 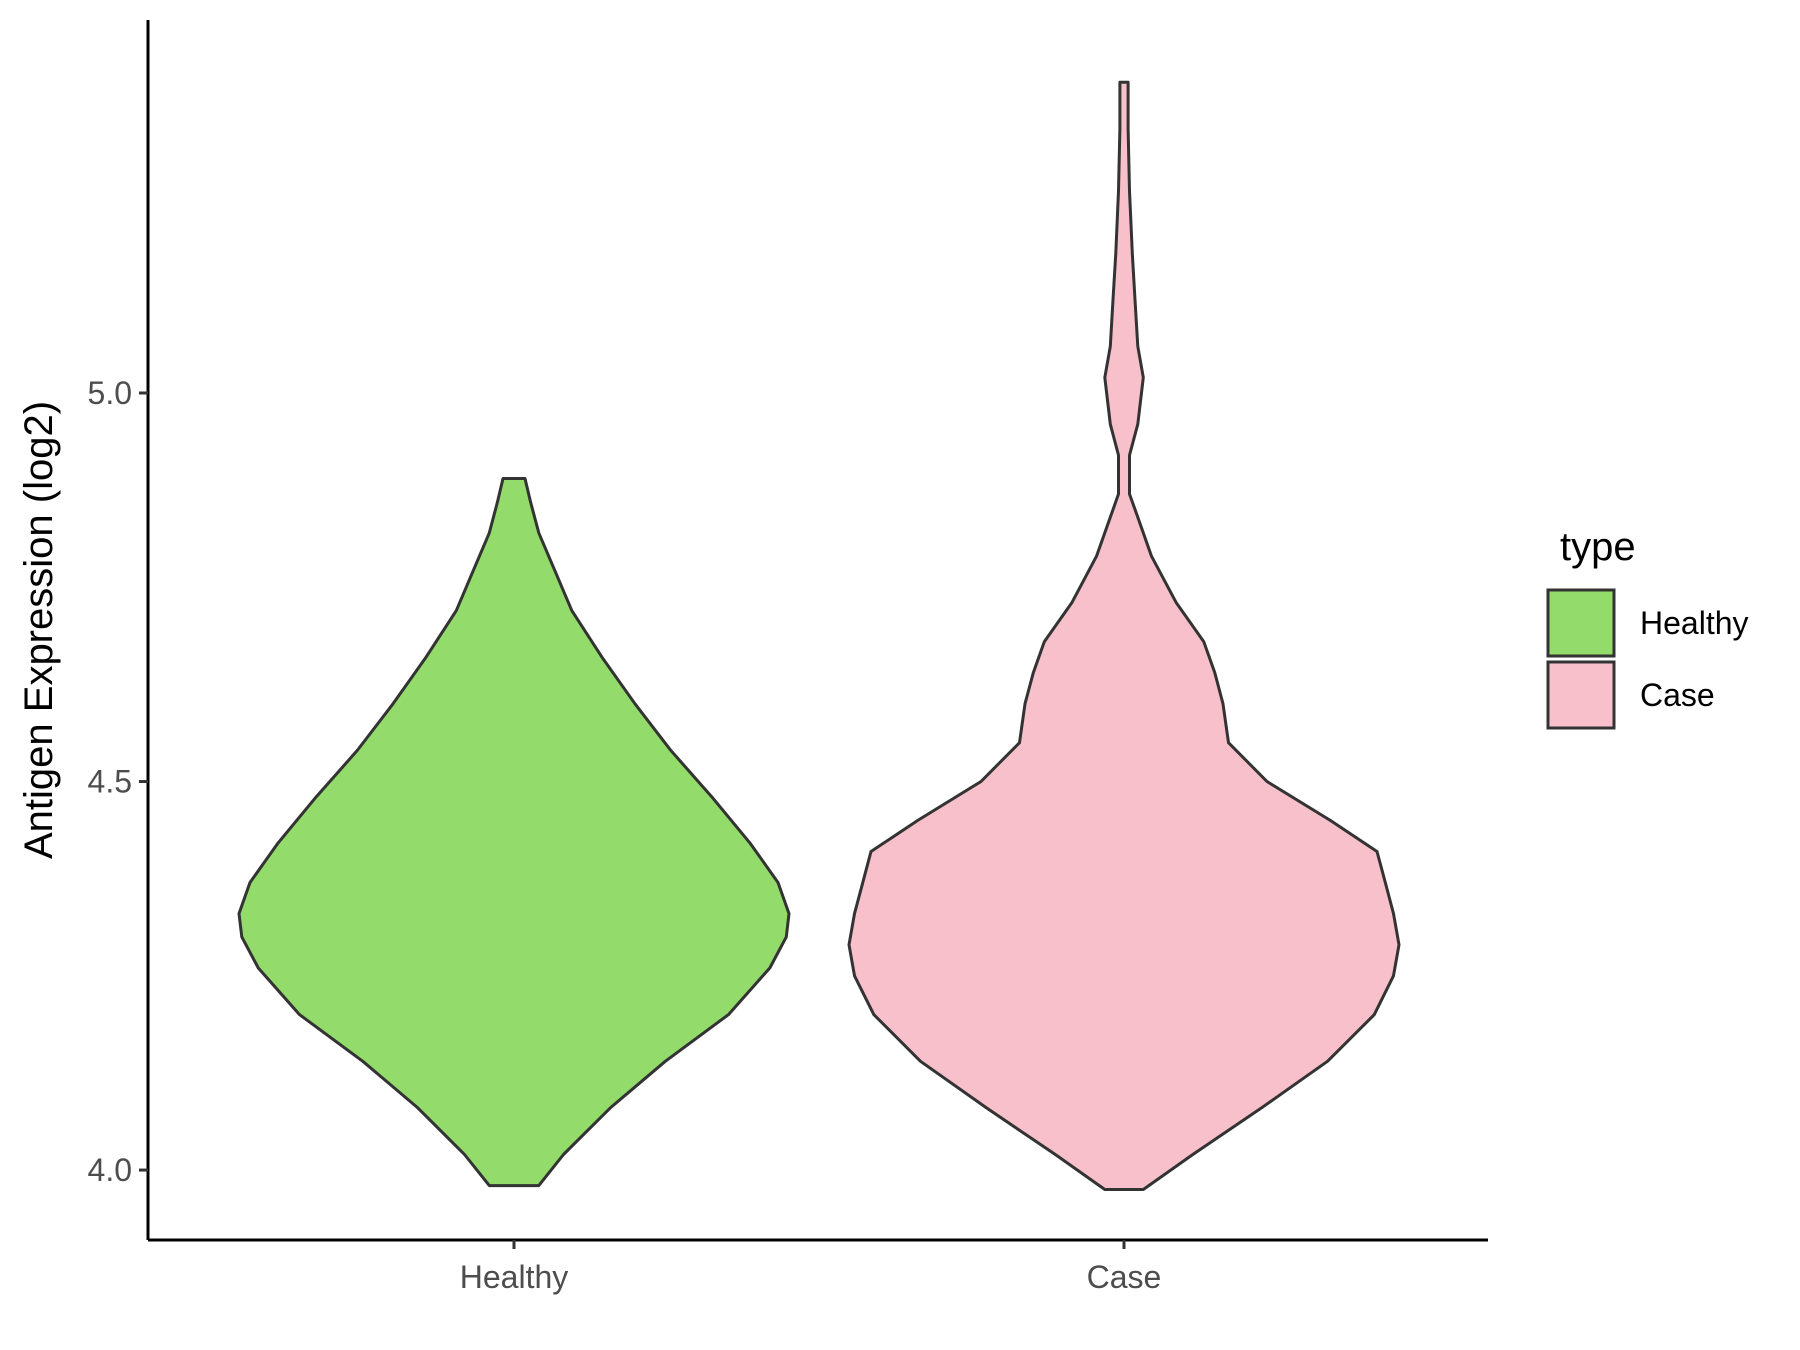 I want to click on legend: type Healthy Case, so click(x=1647, y=627).